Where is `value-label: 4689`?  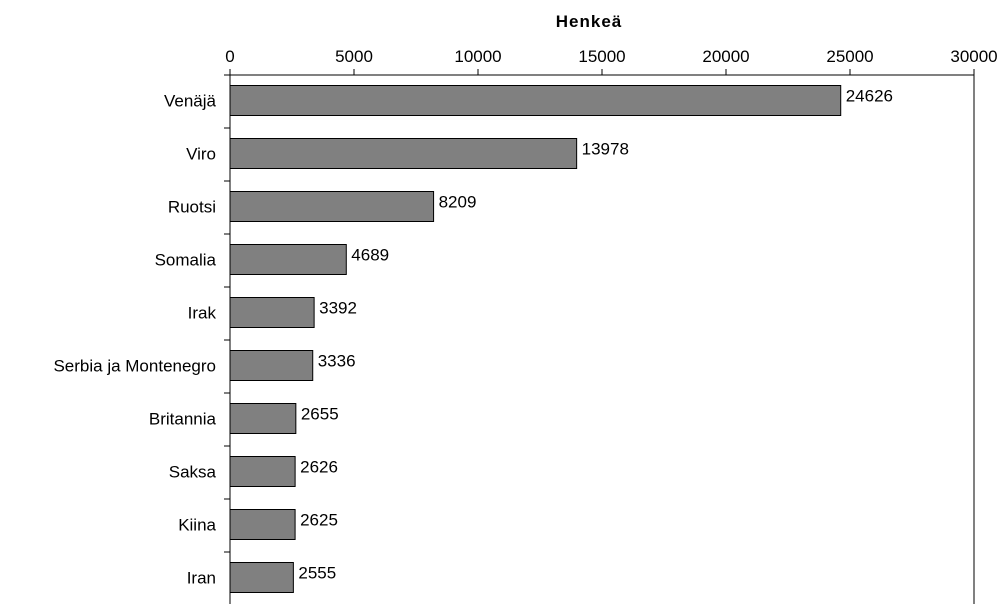
value-label: 4689 is located at coordinates (370, 255).